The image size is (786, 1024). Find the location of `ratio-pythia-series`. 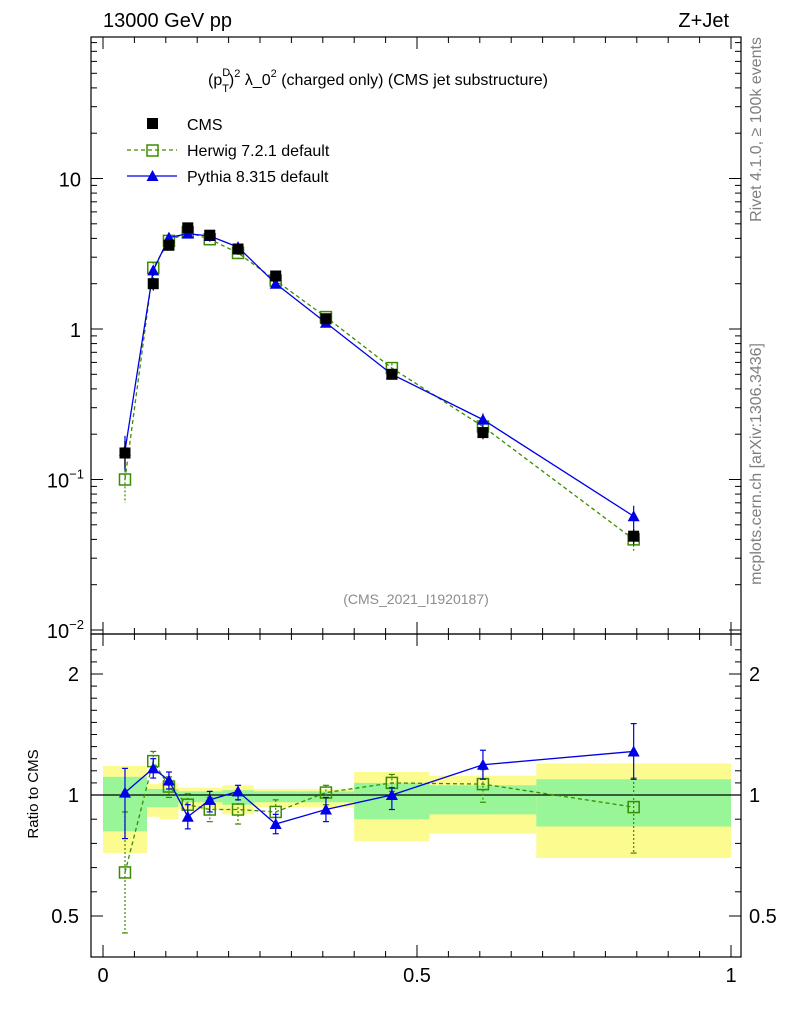

ratio-pythia-series is located at coordinates (379, 781).